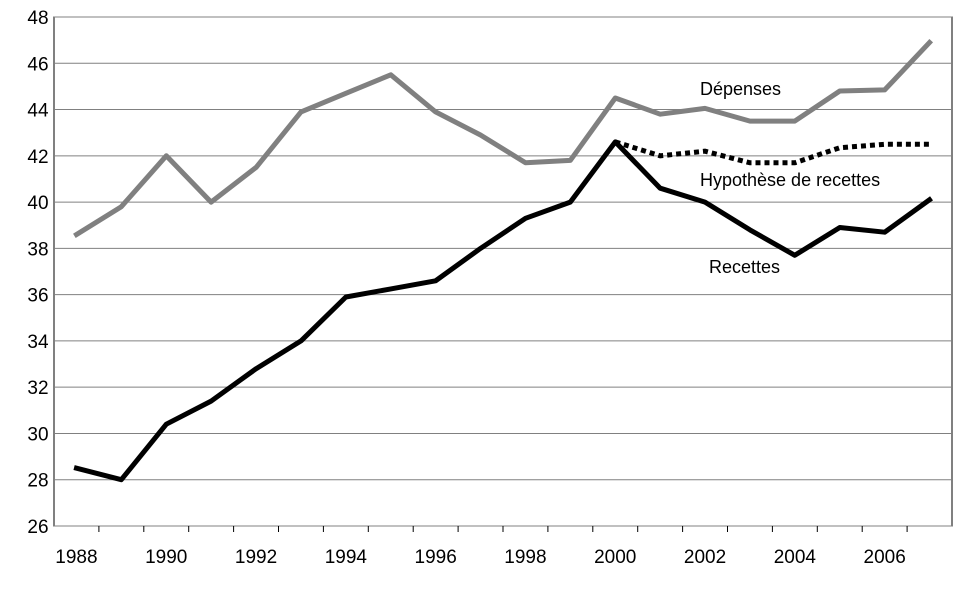 This screenshot has height=590, width=966. Describe the element at coordinates (795, 557) in the screenshot. I see `x-tick-label-2004: 2004` at that location.